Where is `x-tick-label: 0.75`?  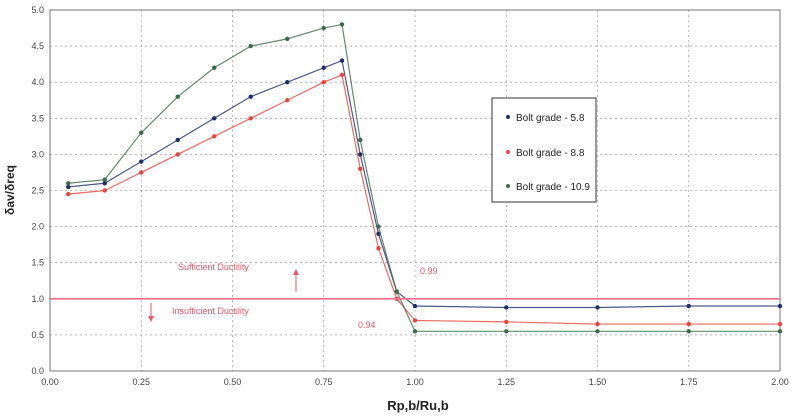
x-tick-label: 0.75 is located at coordinates (324, 382).